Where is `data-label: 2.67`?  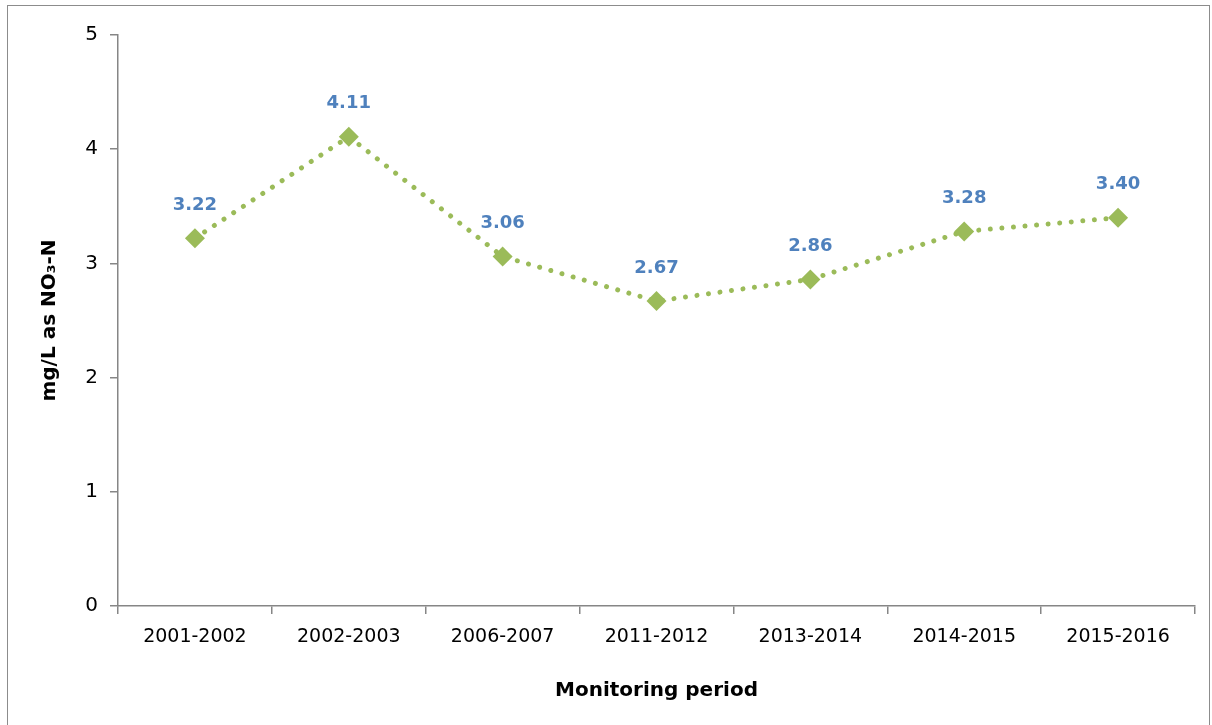 data-label: 2.67 is located at coordinates (656, 266).